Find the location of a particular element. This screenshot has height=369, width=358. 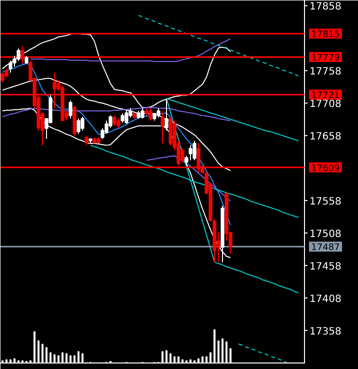

y-tick-label: 17408 is located at coordinates (326, 299).